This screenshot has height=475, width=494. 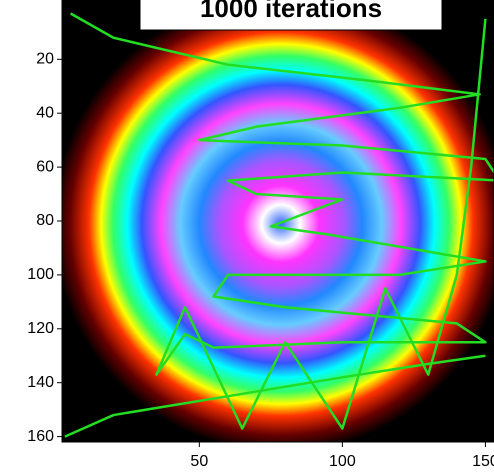 I want to click on y-tick-label: 40, so click(x=45, y=112).